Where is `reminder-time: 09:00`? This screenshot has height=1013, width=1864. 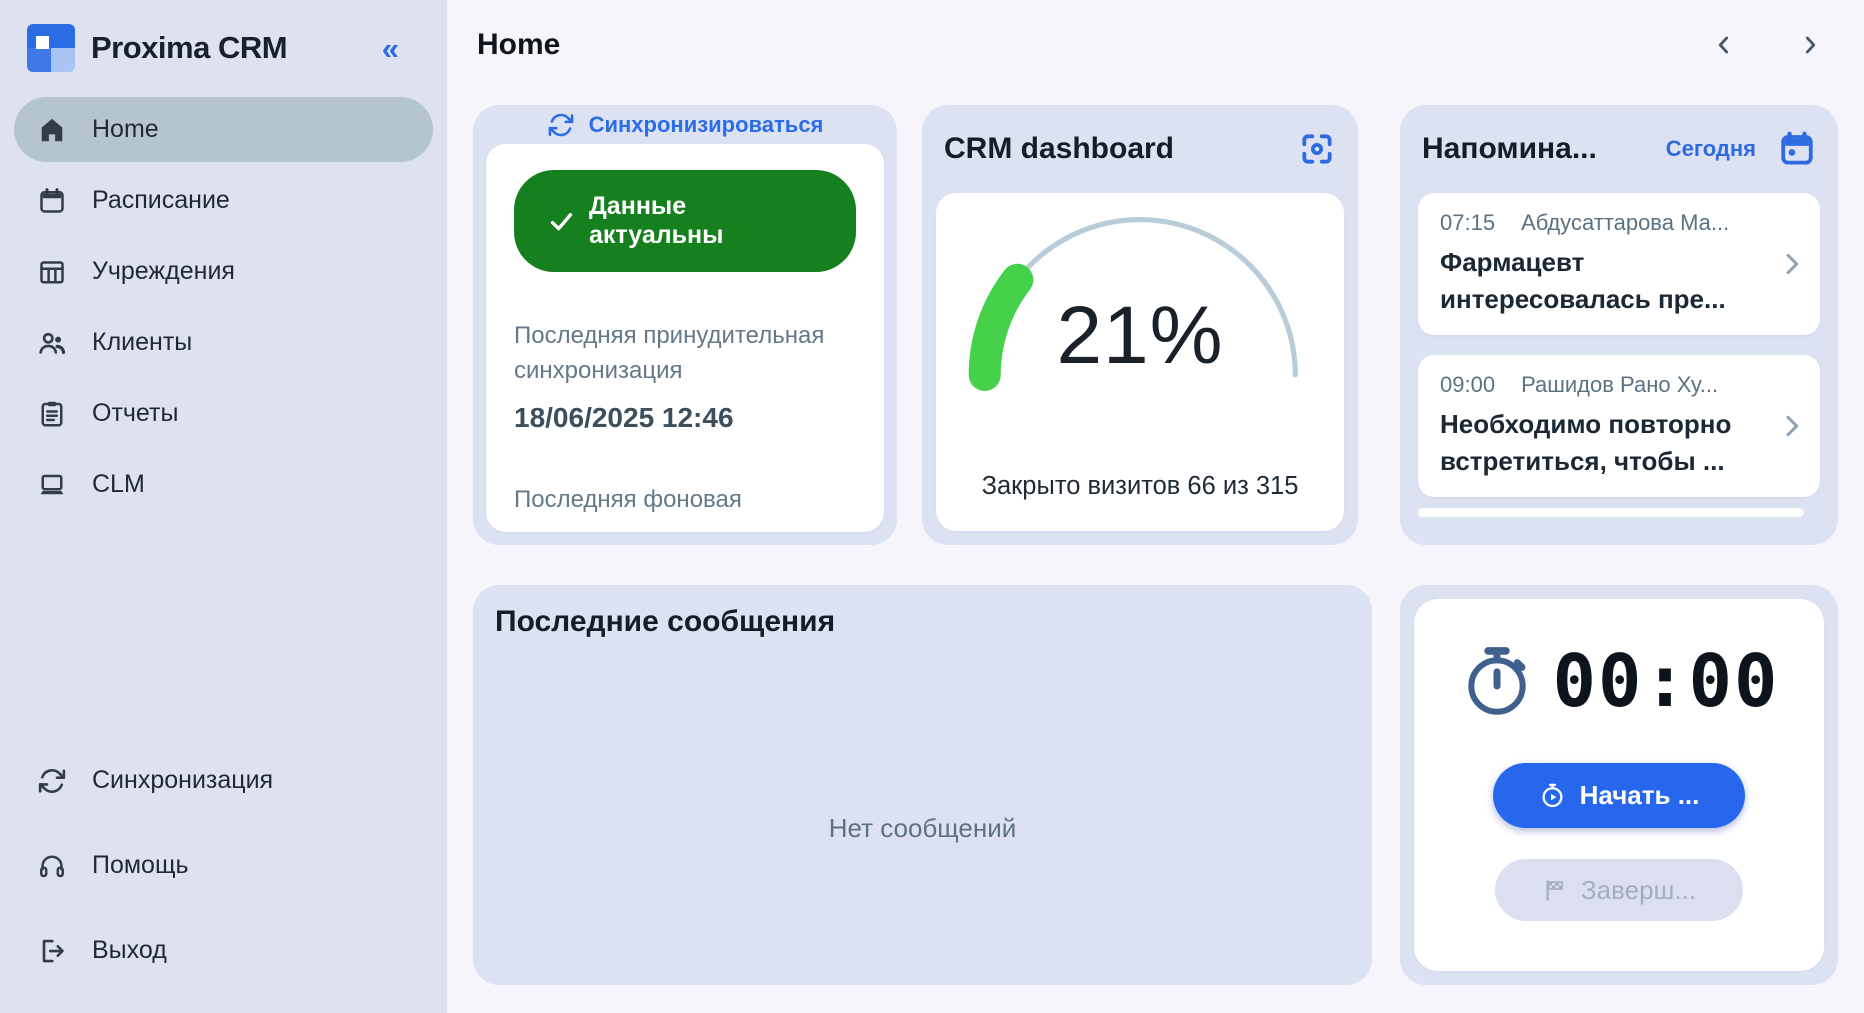
reminder-time: 09:00 is located at coordinates (1468, 384).